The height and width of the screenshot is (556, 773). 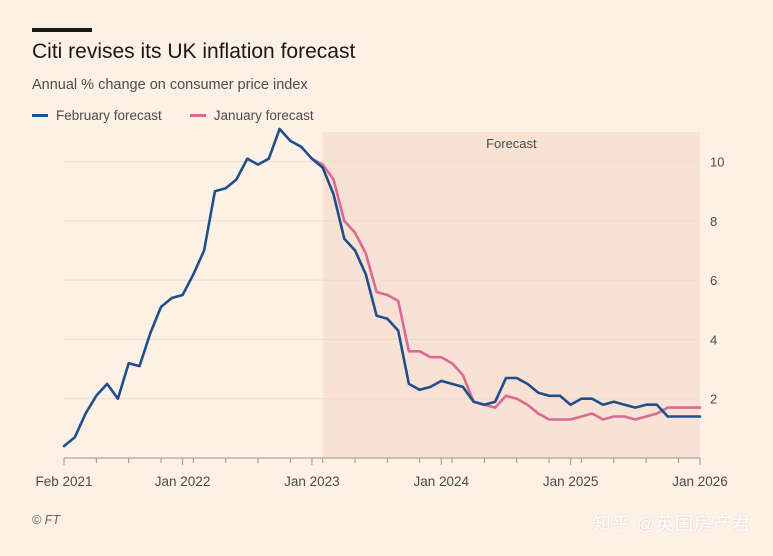 What do you see at coordinates (312, 481) in the screenshot?
I see `x-tick-label-2023-01: Jan 2023` at bounding box center [312, 481].